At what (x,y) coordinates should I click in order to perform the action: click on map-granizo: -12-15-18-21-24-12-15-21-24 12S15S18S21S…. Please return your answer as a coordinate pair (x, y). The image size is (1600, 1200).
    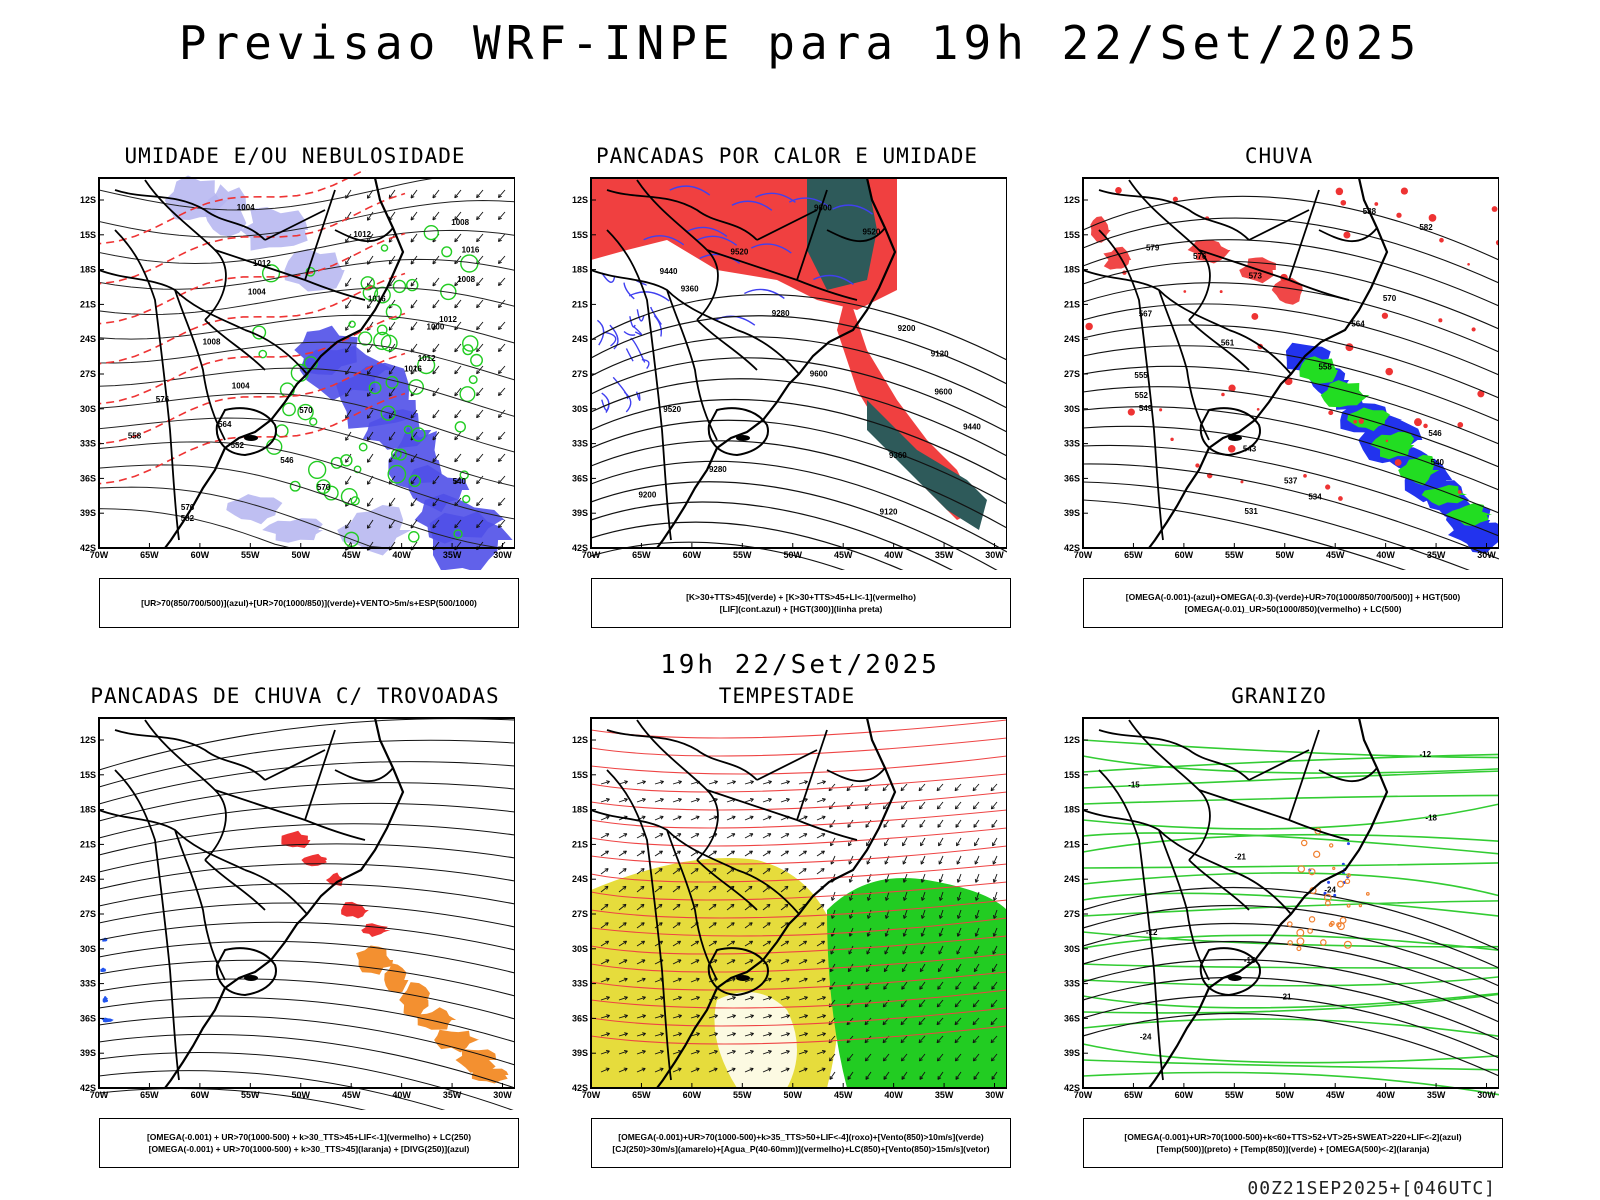
    Looking at the image, I should click on (1279, 910).